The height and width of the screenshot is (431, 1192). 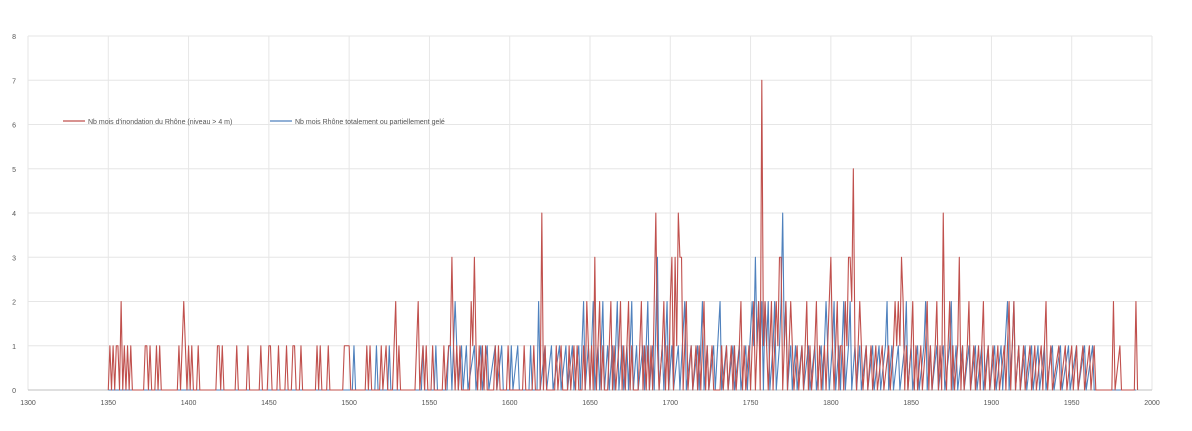 I want to click on y-tick-label: 3, so click(x=14, y=258).